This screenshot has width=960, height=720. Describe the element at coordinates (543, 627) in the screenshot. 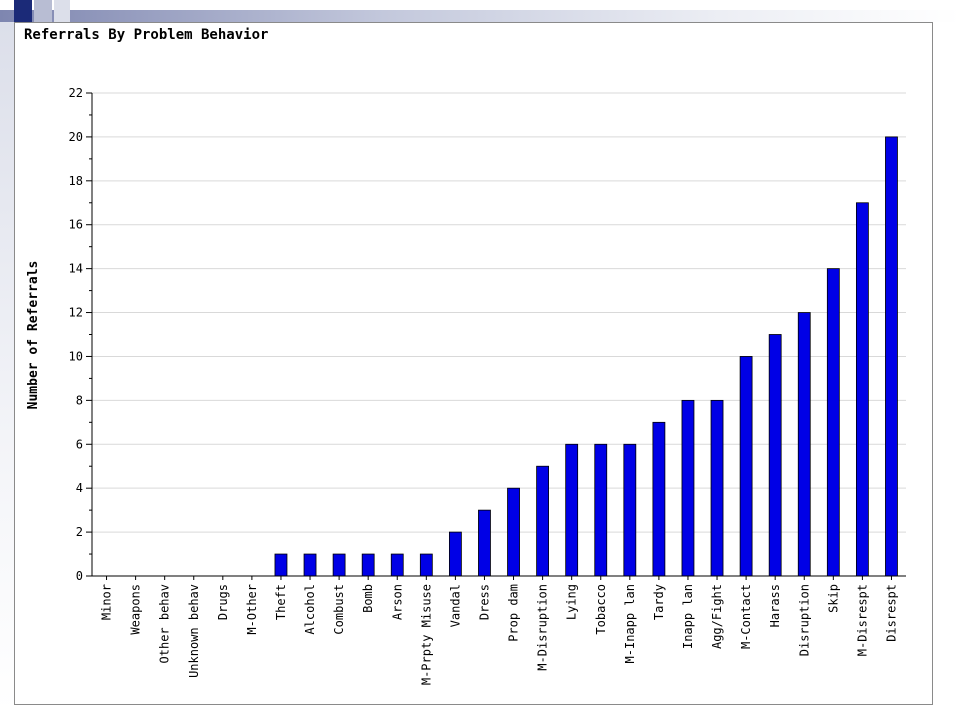

I see `x-tick-label: M-Disruption` at that location.